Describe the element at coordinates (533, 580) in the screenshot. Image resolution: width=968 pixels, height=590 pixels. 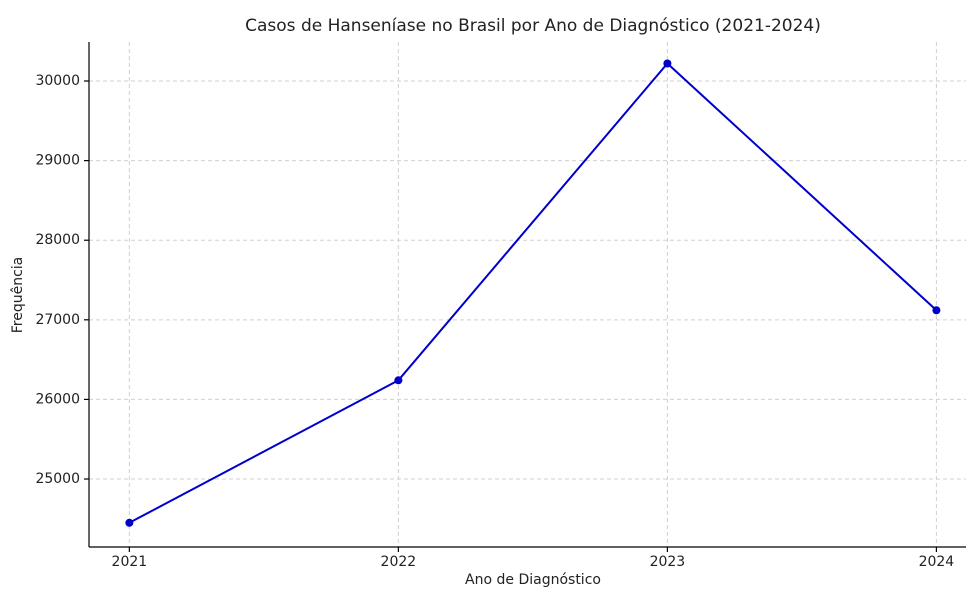
I see `x-axis-label: Ano de Diagnóstico` at that location.